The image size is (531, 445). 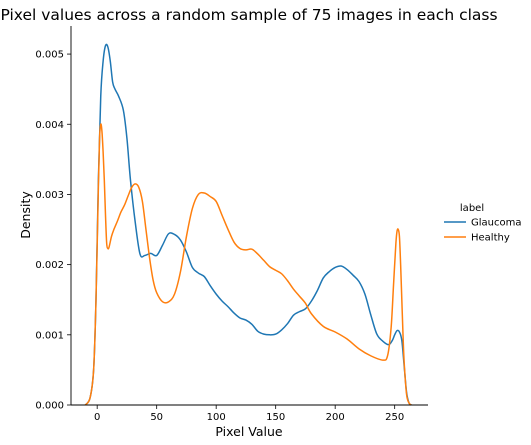 What do you see at coordinates (496, 223) in the screenshot?
I see `legend-label-glaucoma: Glaucoma` at bounding box center [496, 223].